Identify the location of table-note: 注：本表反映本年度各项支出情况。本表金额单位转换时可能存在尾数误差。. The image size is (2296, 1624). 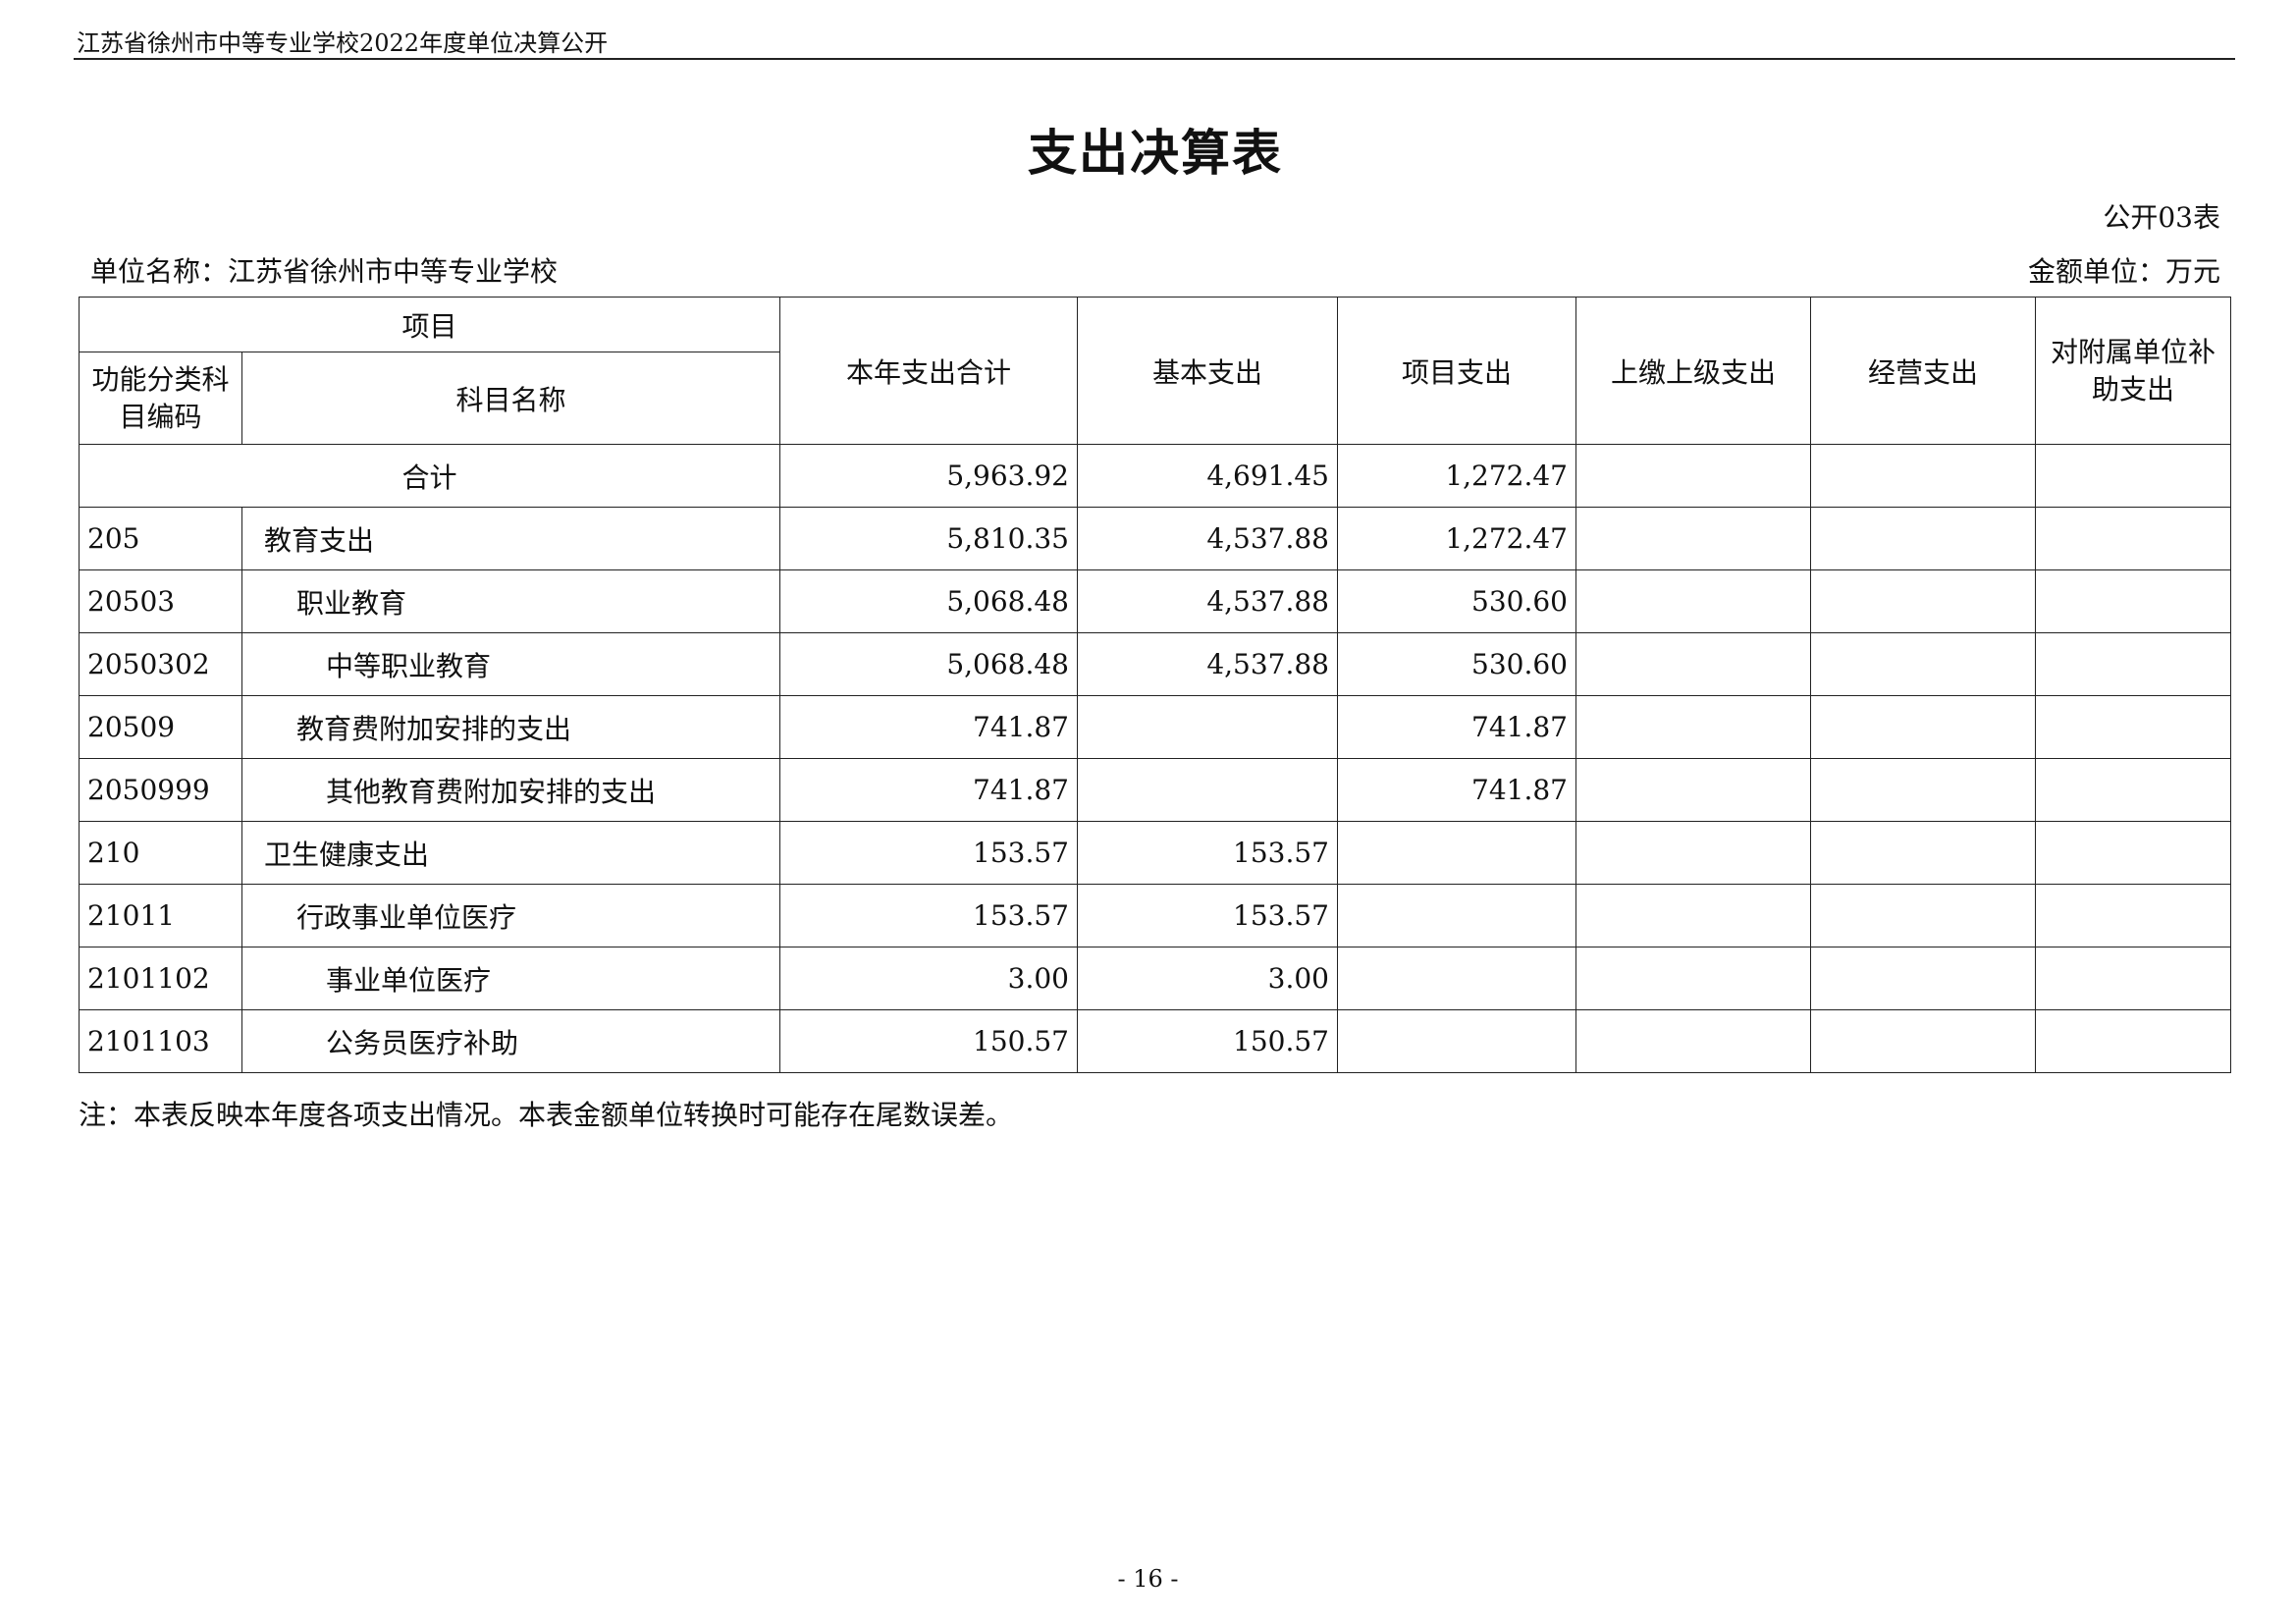
(546, 1115).